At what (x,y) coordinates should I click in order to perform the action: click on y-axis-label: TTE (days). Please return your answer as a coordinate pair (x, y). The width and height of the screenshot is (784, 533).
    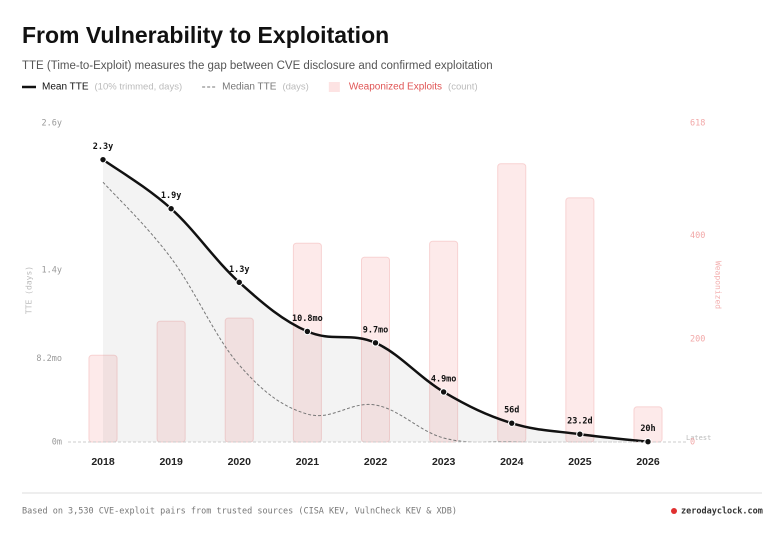
    Looking at the image, I should click on (29, 290).